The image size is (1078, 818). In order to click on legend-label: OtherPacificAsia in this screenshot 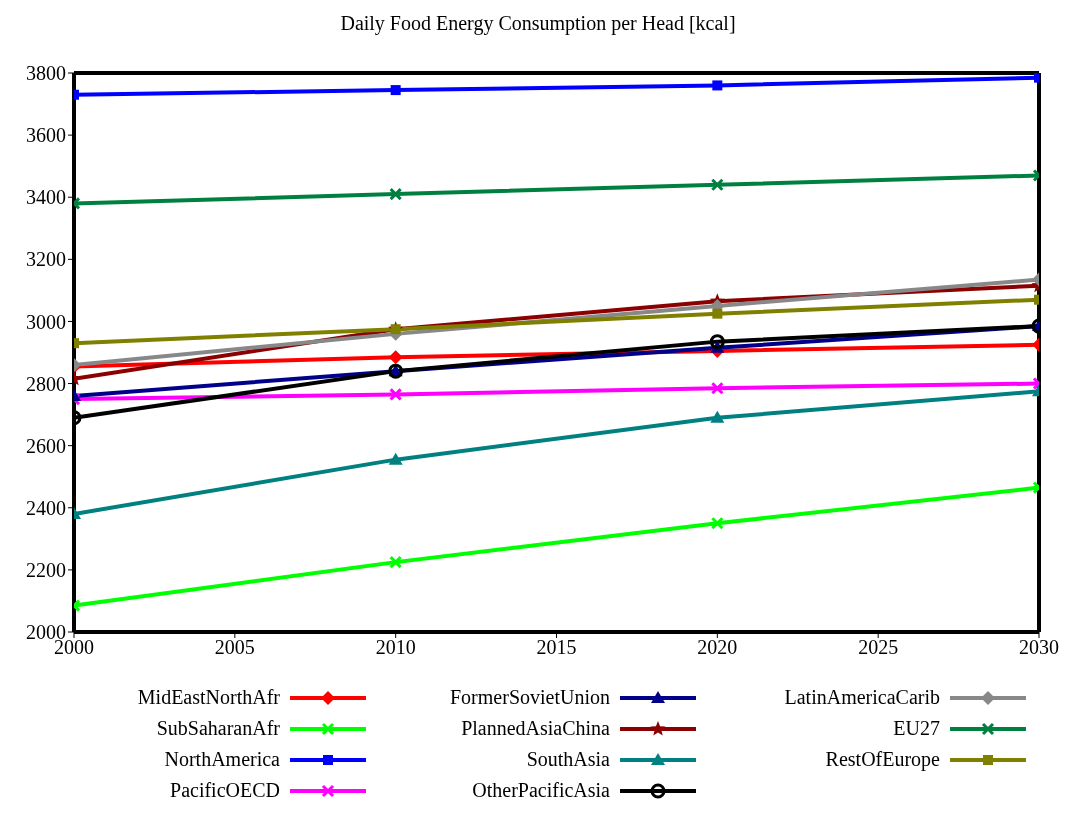, I will do `click(541, 790)`.